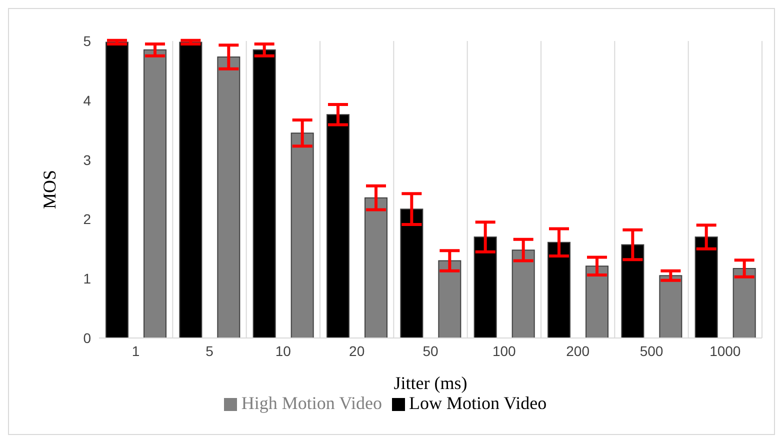 Image resolution: width=781 pixels, height=441 pixels. Describe the element at coordinates (578, 350) in the screenshot. I see `x-tick-label: 200` at that location.